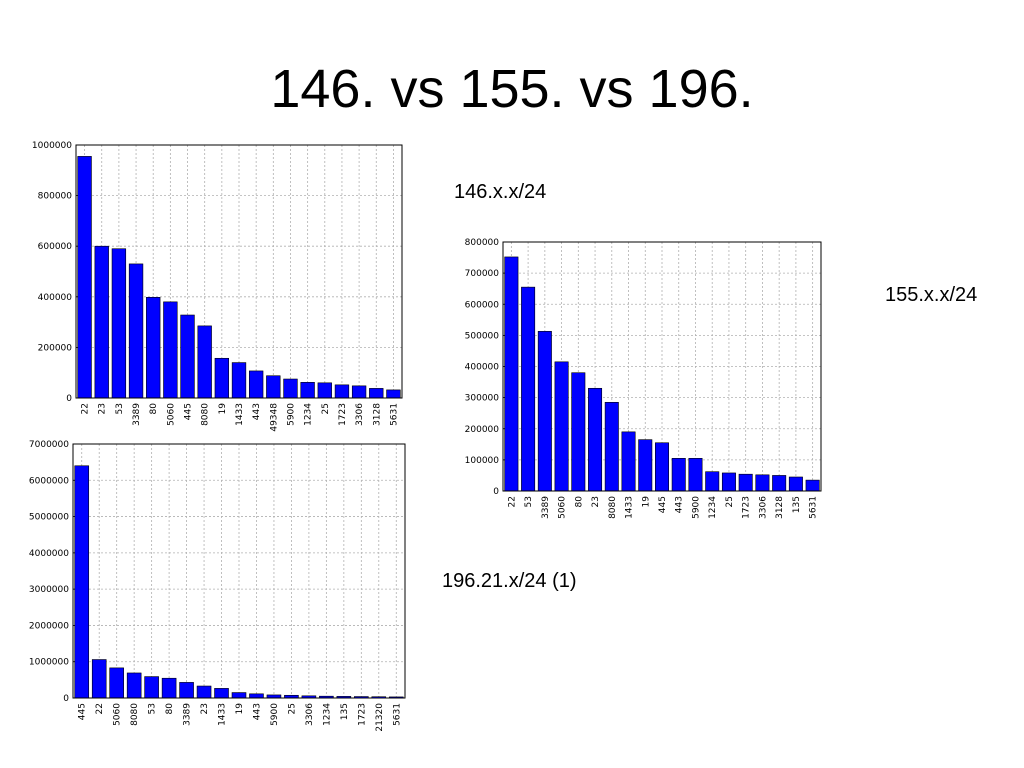 This screenshot has height=768, width=1024. I want to click on y-tick-label: 400000, so click(482, 368).